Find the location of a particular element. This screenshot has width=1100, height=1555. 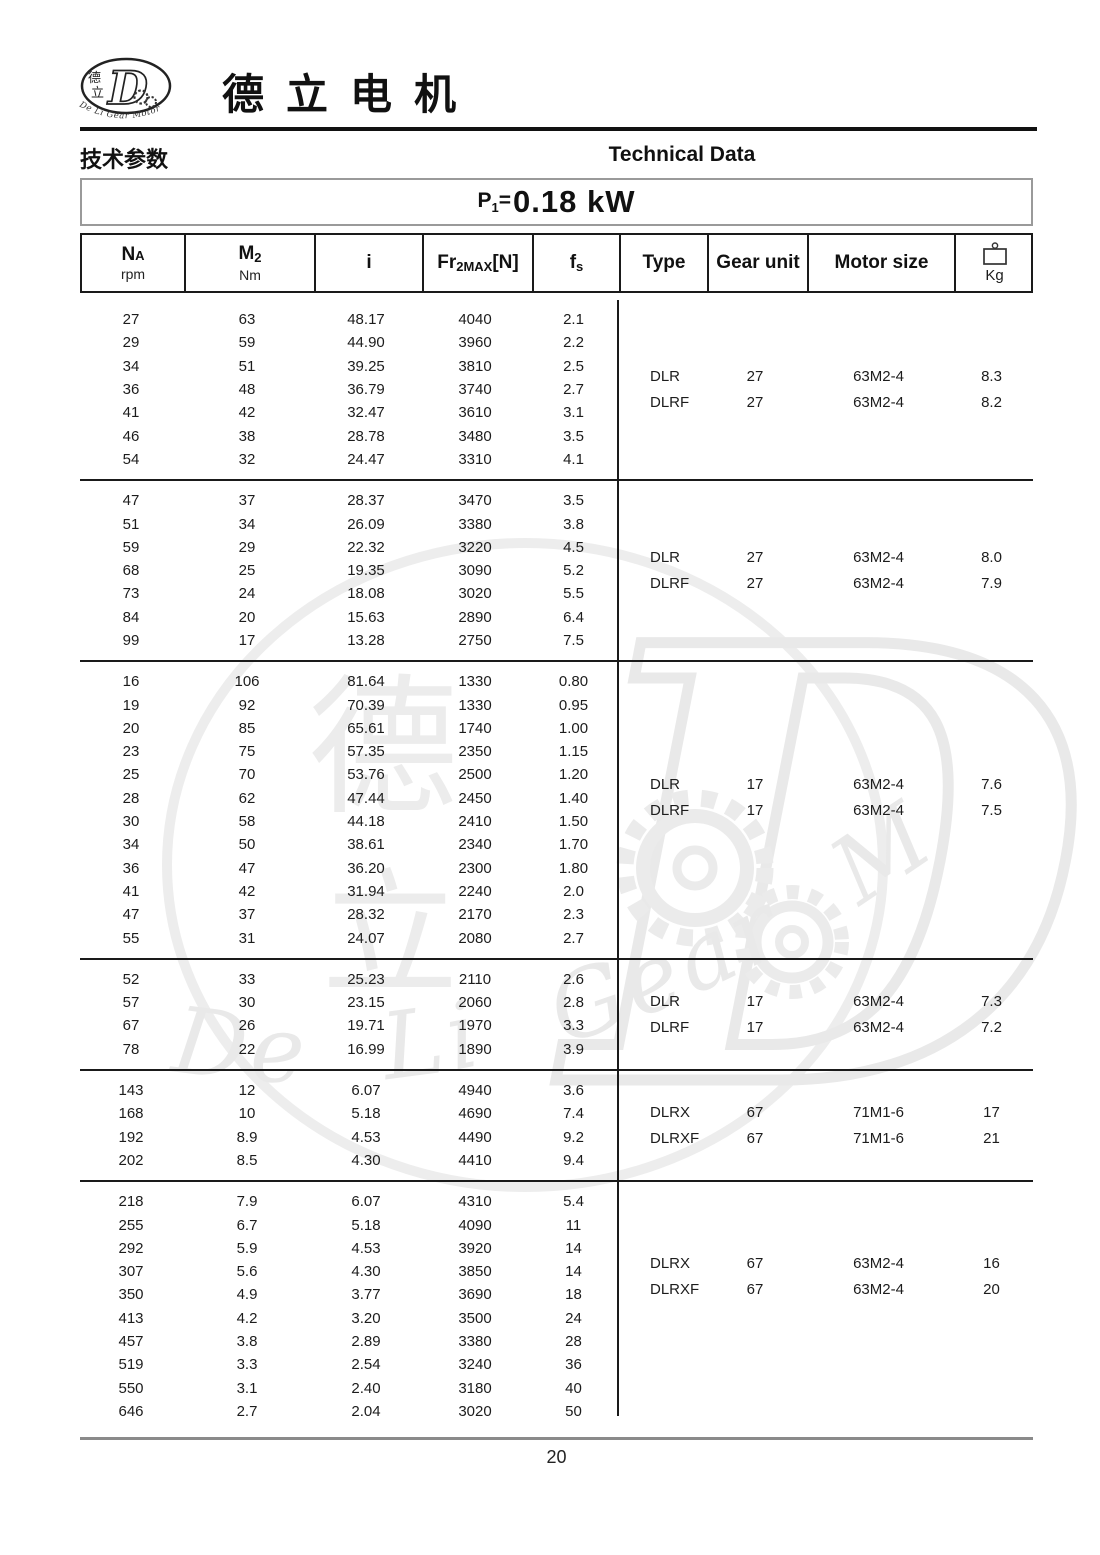

data-cell: 9.4 is located at coordinates (573, 1160).